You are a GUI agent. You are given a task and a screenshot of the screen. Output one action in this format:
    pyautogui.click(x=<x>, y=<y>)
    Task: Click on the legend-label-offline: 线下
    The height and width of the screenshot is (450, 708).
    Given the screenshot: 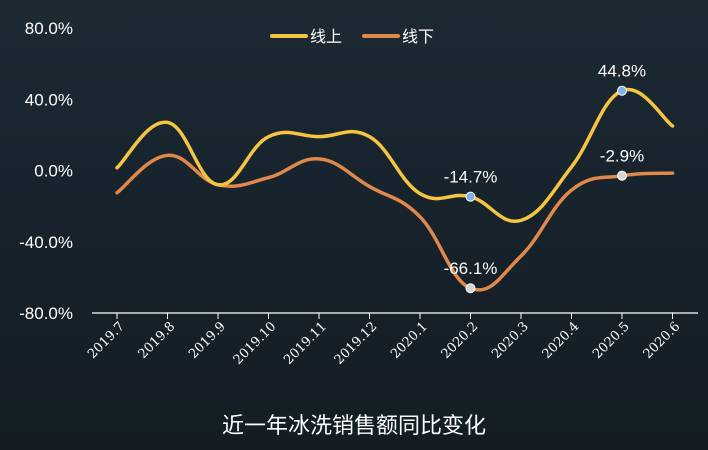 What is the action you would take?
    pyautogui.click(x=418, y=36)
    